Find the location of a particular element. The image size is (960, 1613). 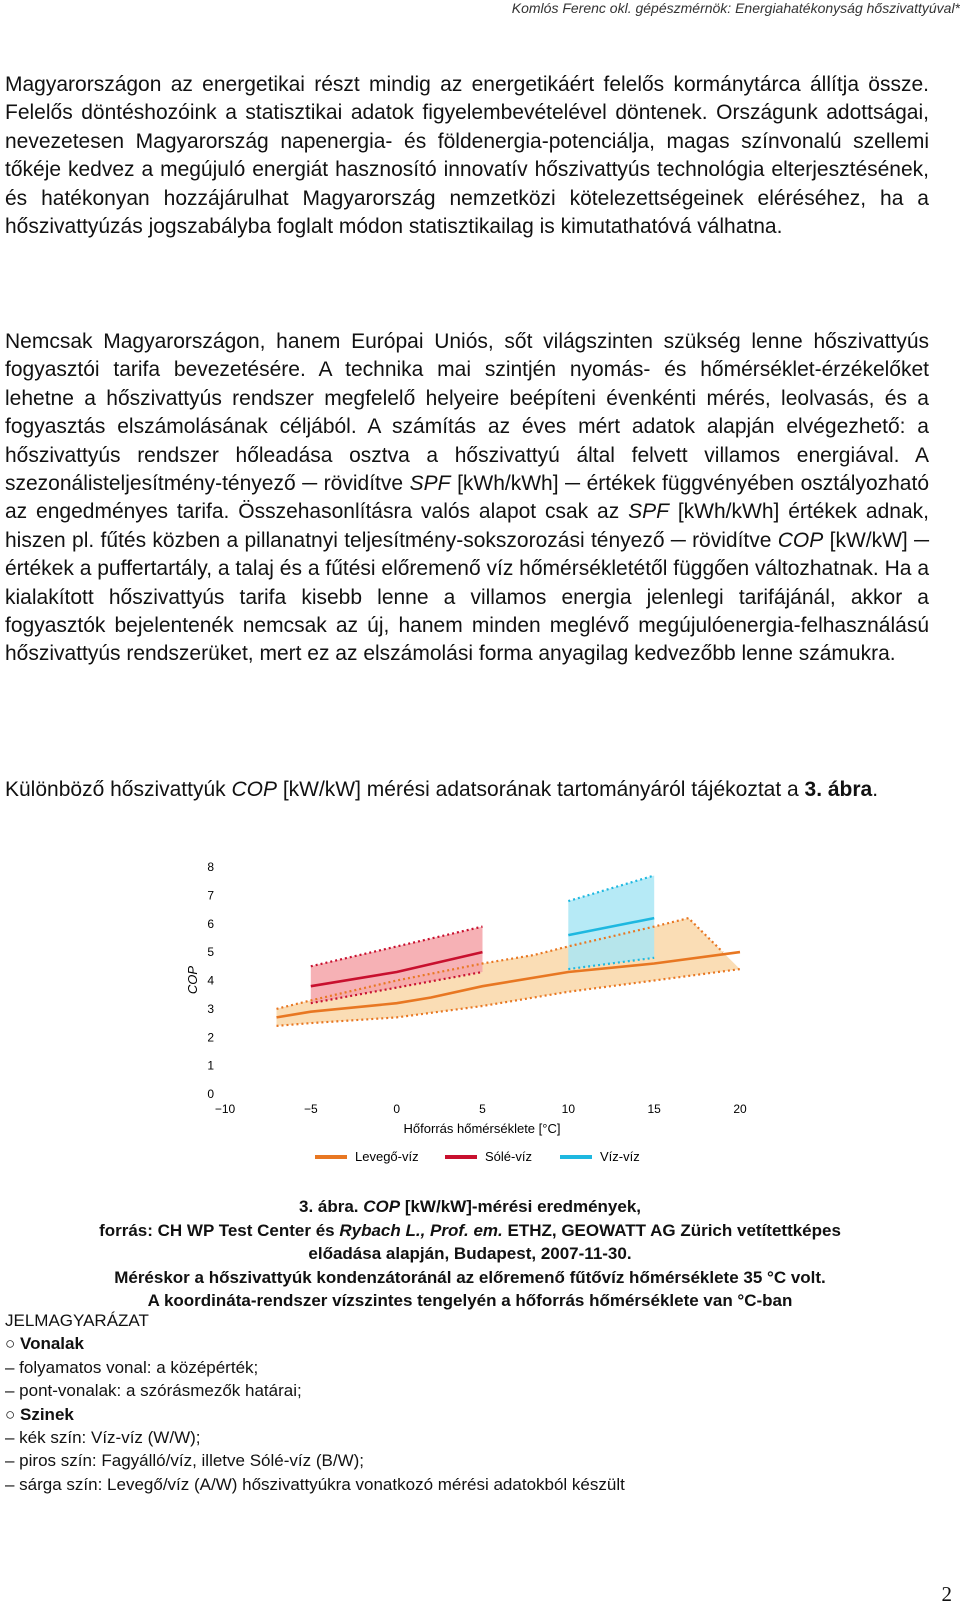

y-tick-label: 3 is located at coordinates (210, 1009).